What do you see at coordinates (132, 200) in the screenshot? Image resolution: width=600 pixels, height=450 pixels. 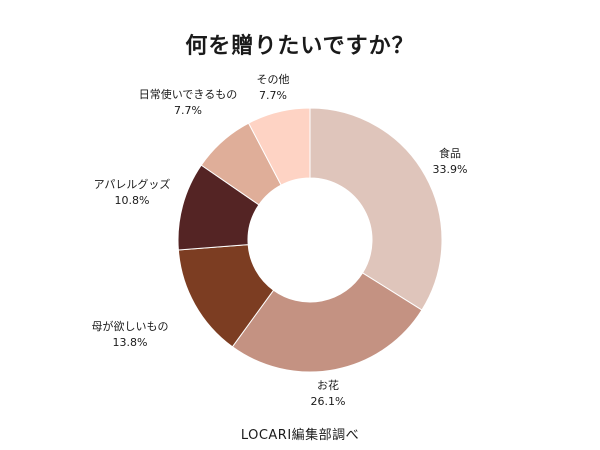 I see `slice-value-4: 10.8%` at bounding box center [132, 200].